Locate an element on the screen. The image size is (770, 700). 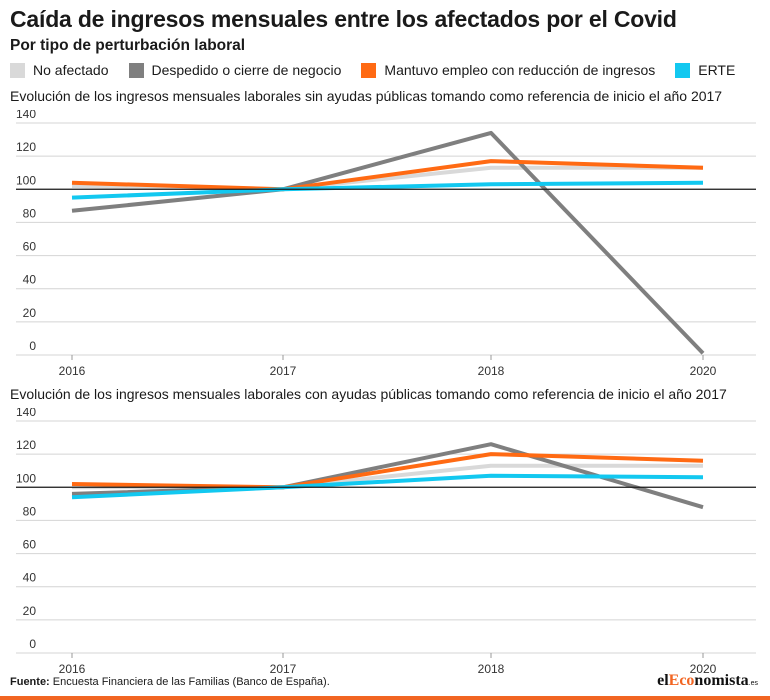
legend-swatch-erte is located at coordinates (683, 70).